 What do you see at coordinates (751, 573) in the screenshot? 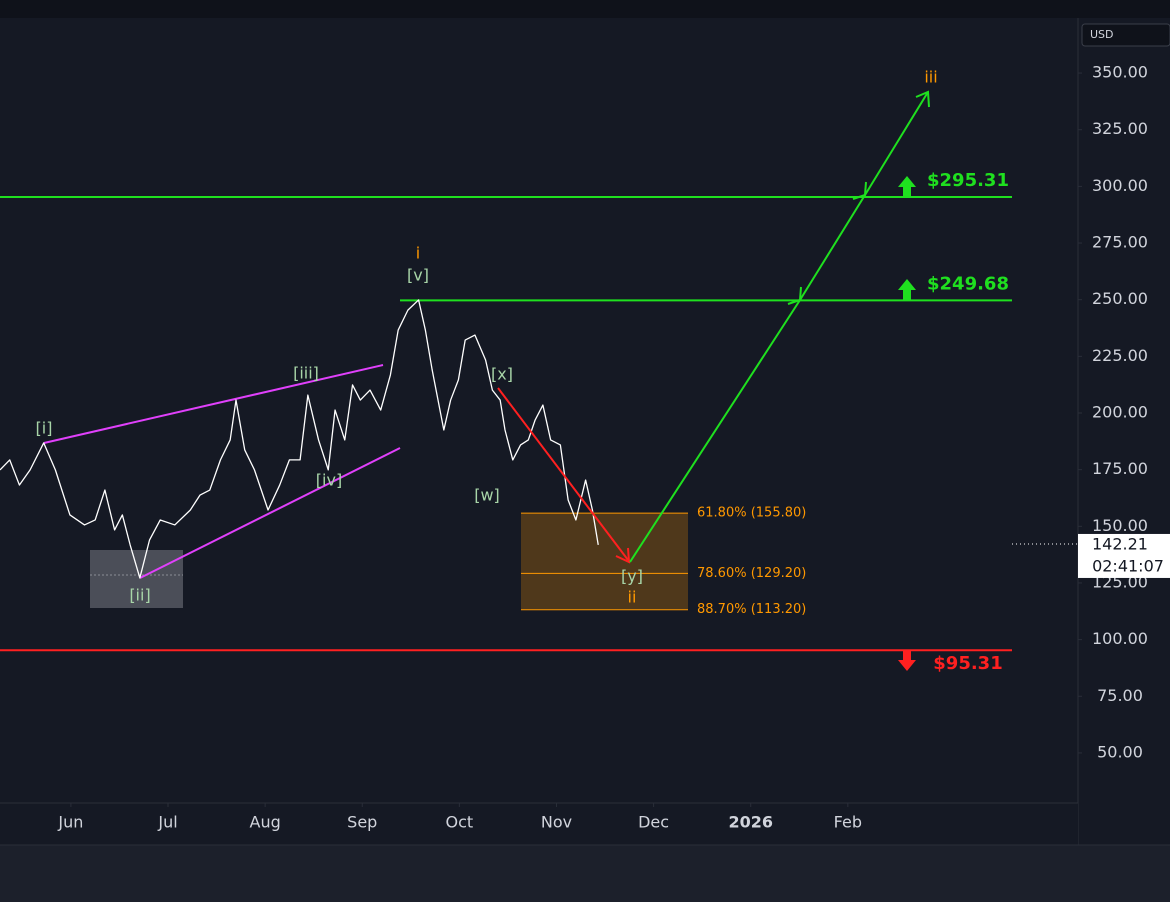
I see `fib-label: 78.60% (129.20)` at bounding box center [751, 573].